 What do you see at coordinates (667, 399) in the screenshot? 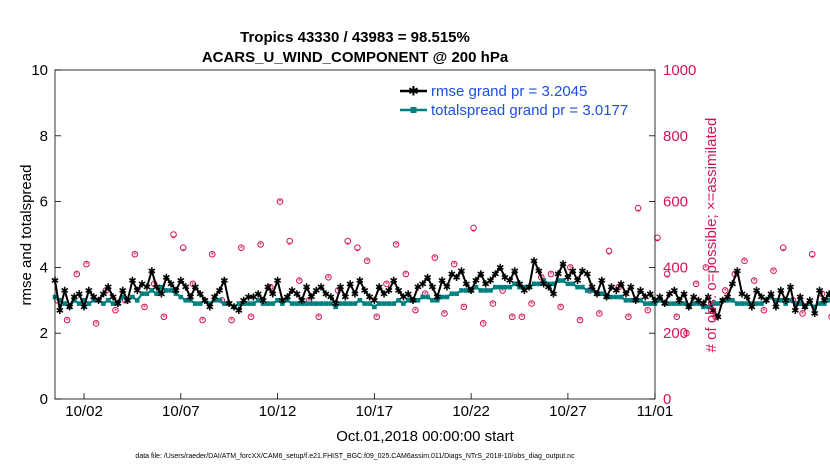
I see `y2-tick-label: 0` at bounding box center [667, 399].